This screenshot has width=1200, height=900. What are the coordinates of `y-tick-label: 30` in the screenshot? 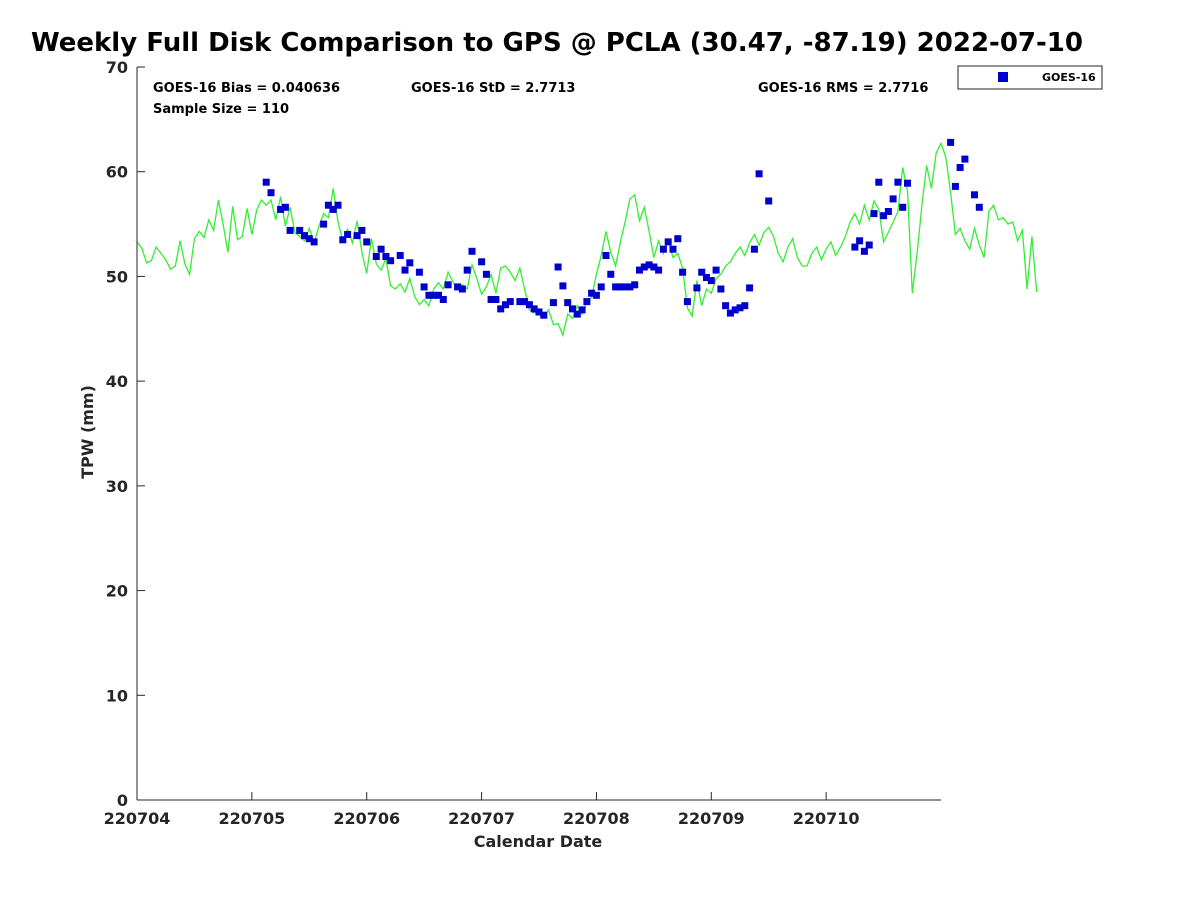 It's located at (117, 486).